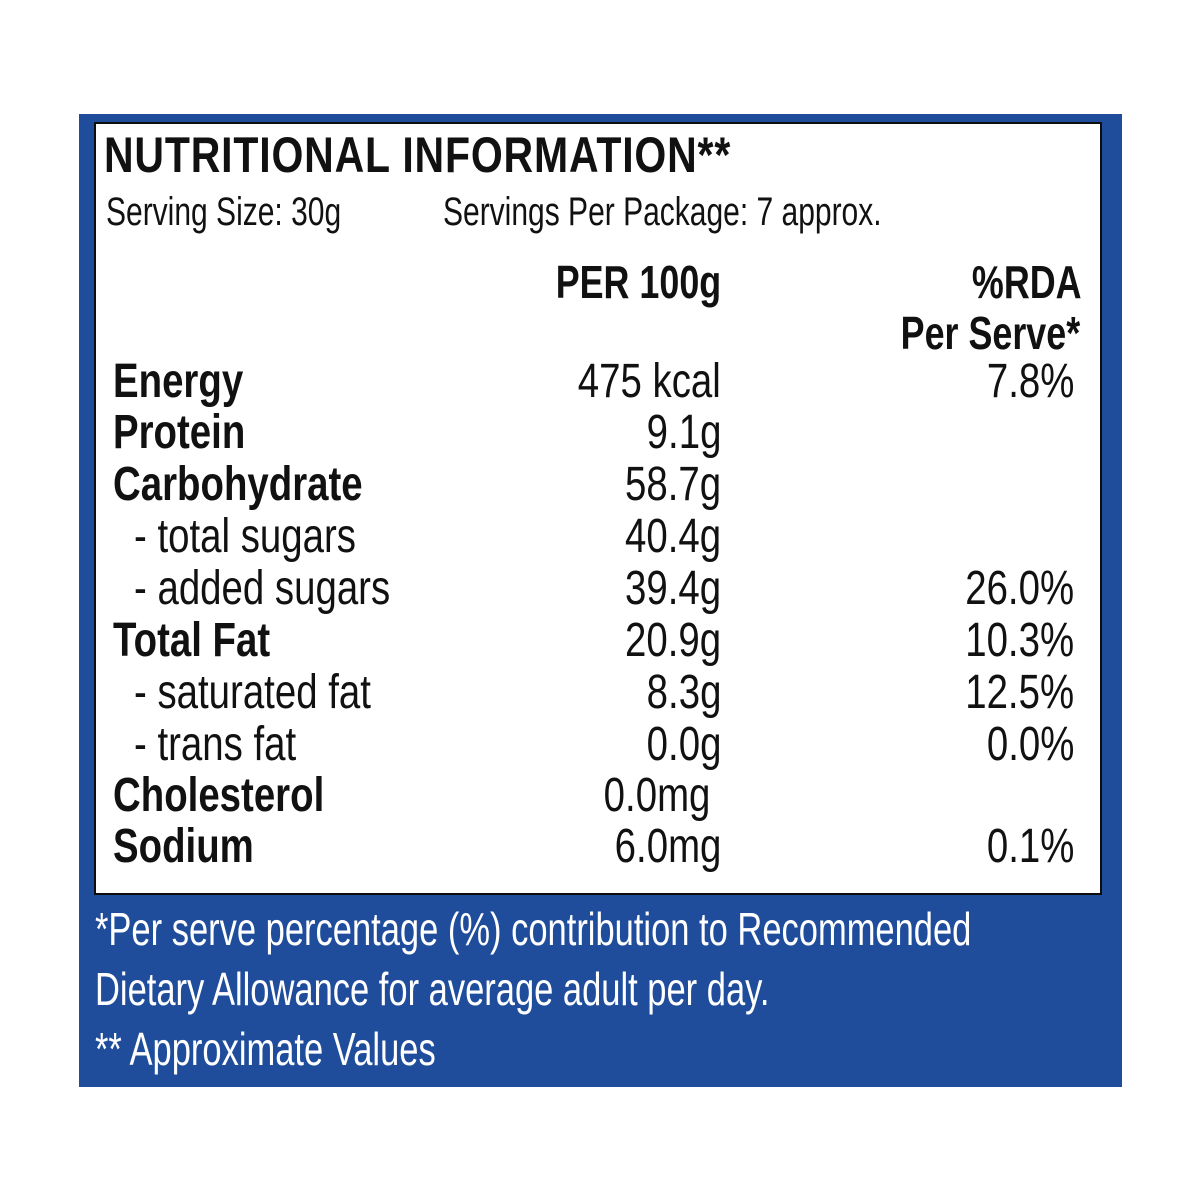  What do you see at coordinates (600, 435) in the screenshot?
I see `nutrient-row-protein: Protein 9.1g` at bounding box center [600, 435].